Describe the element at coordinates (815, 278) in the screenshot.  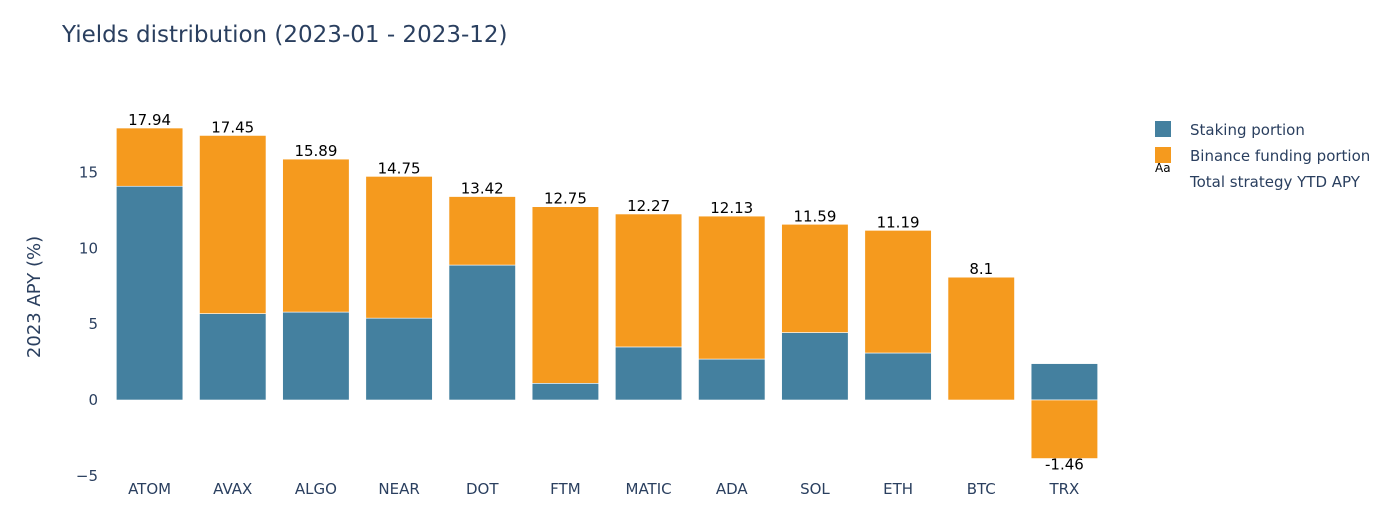
I see `bar-binance-funding-sol` at that location.